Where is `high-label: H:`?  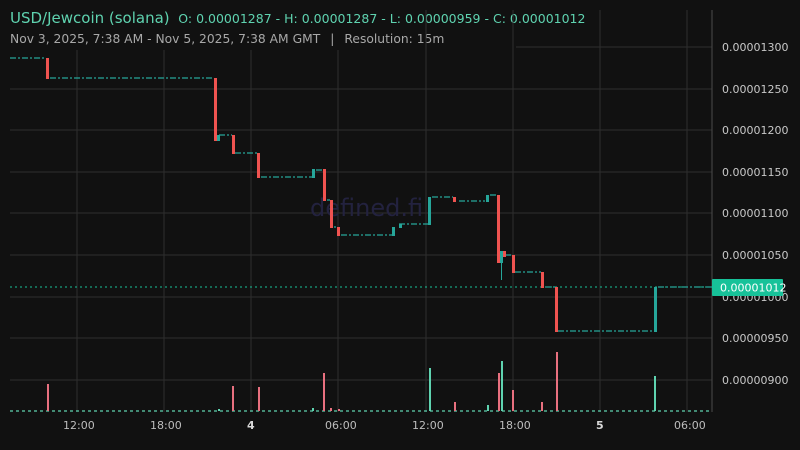 high-label: H: is located at coordinates (291, 18).